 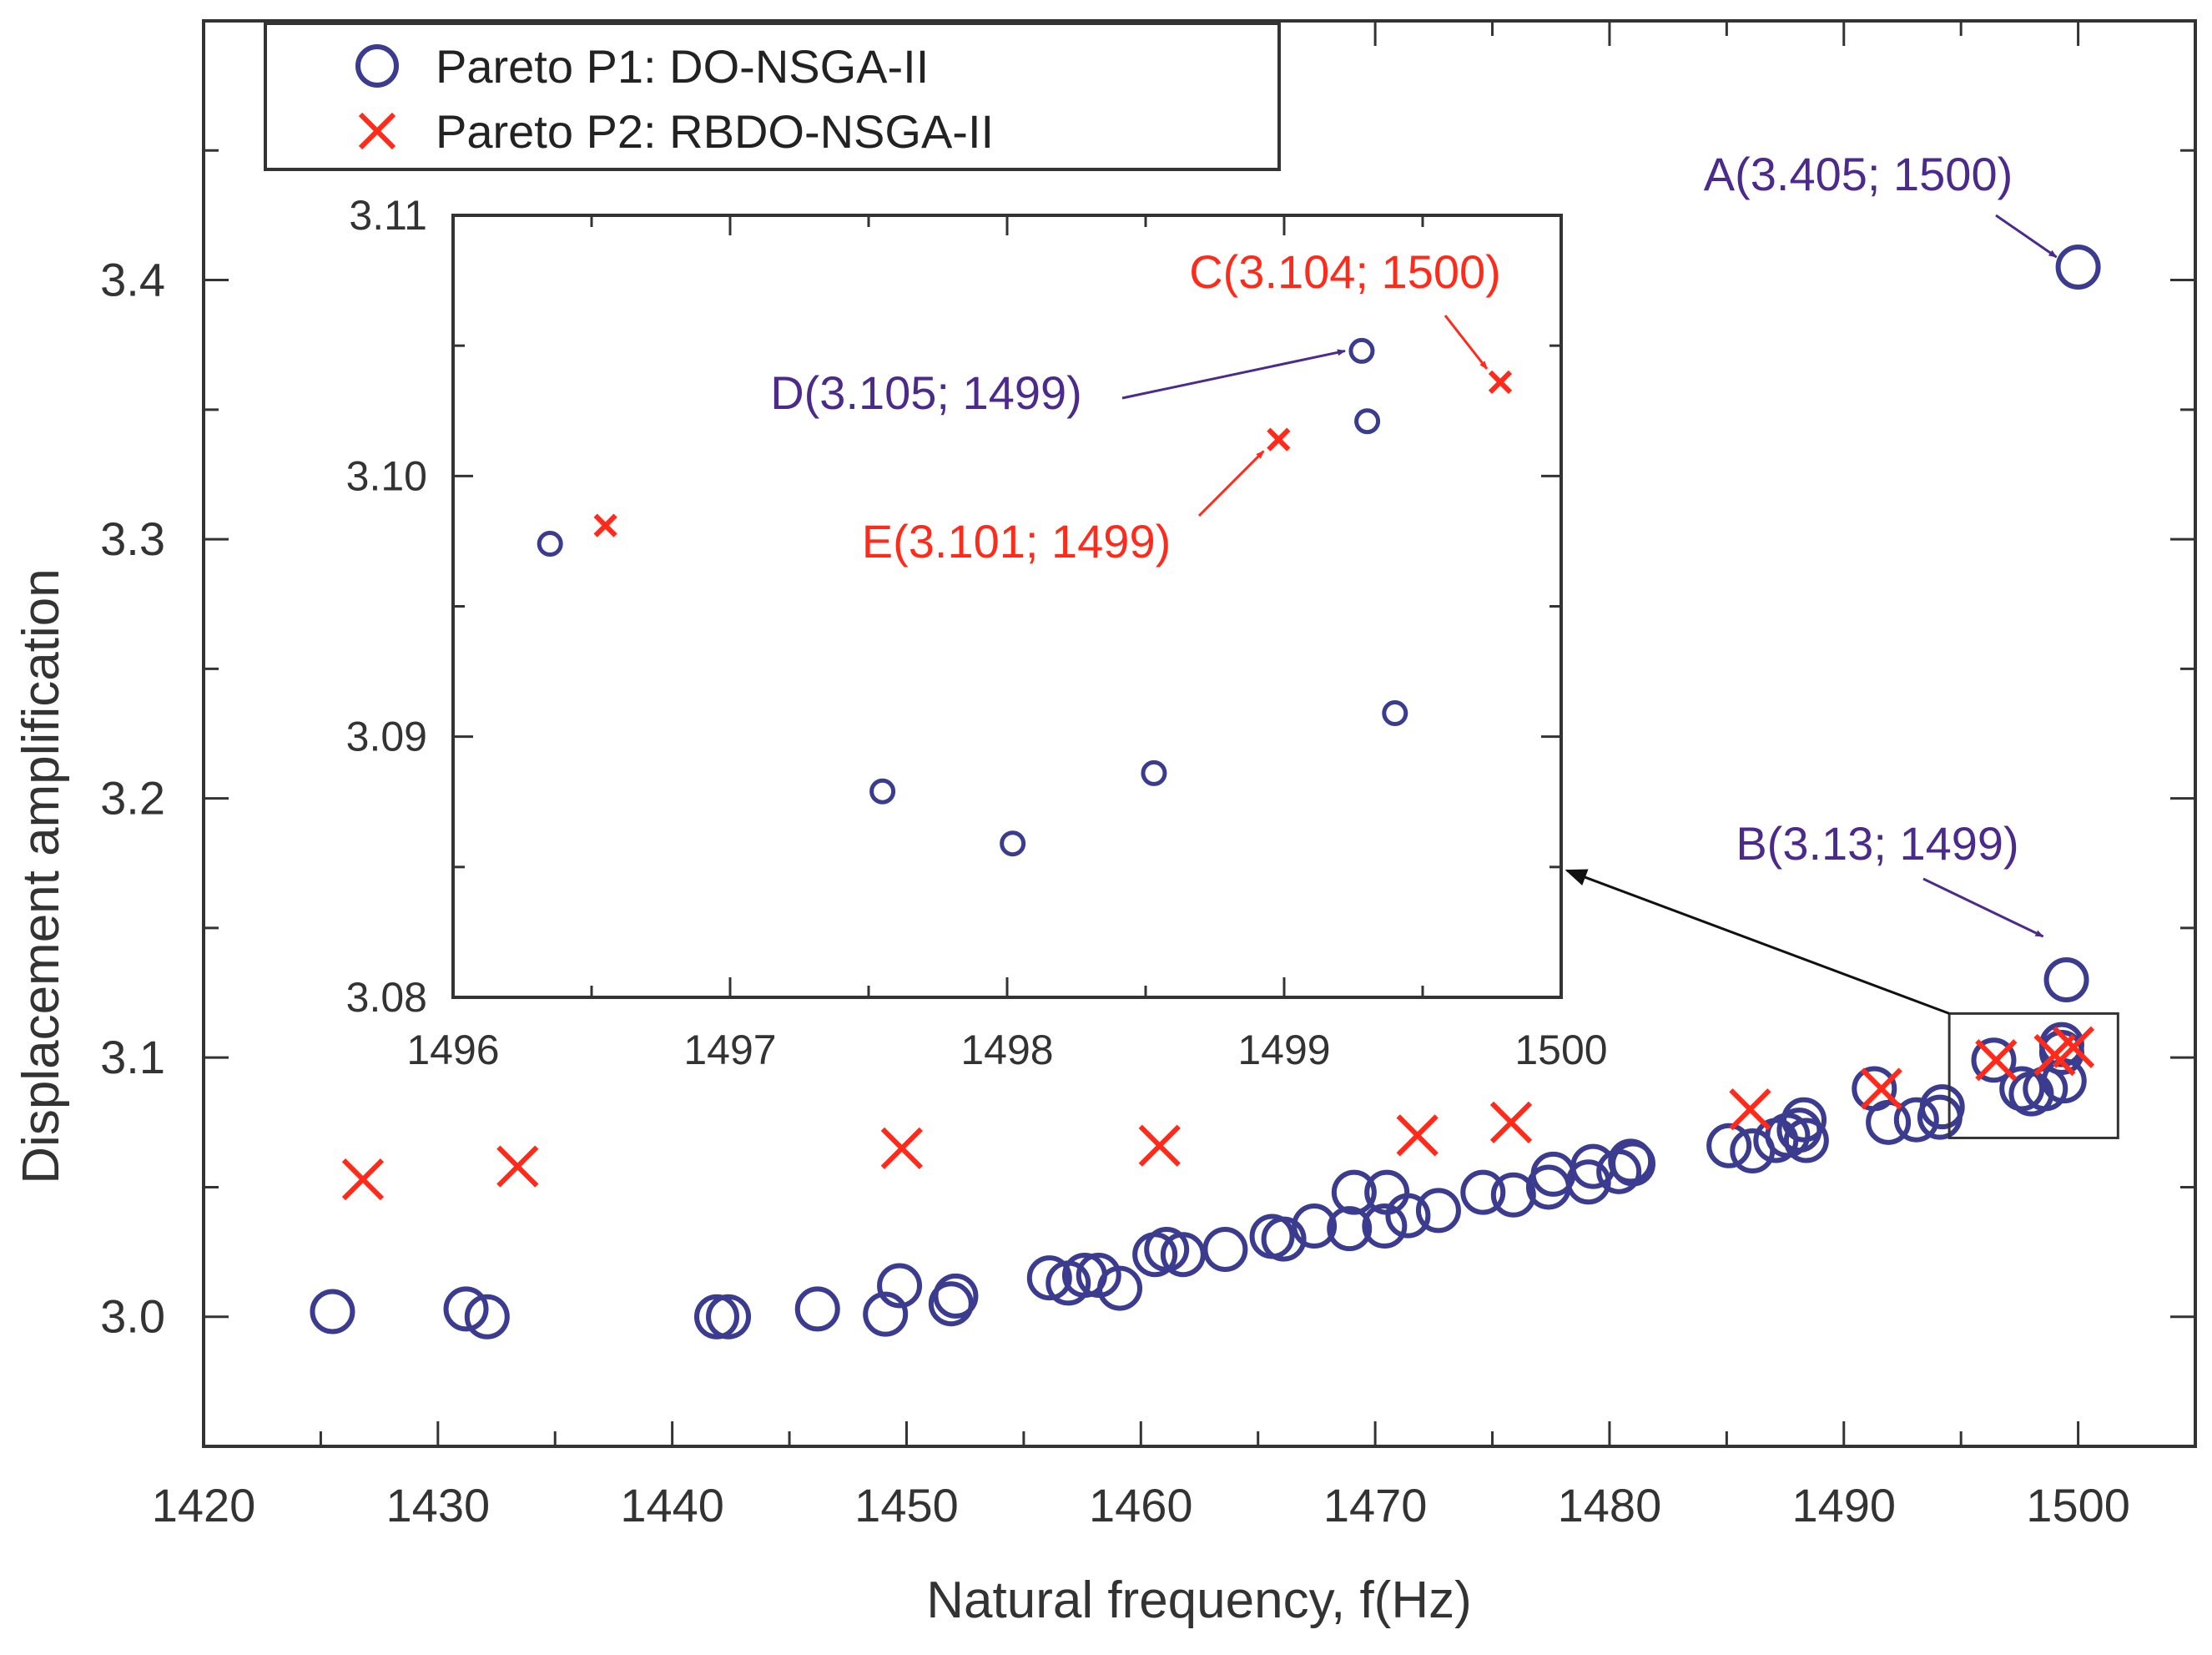 What do you see at coordinates (377, 131) in the screenshot?
I see `legend-p2-marker` at bounding box center [377, 131].